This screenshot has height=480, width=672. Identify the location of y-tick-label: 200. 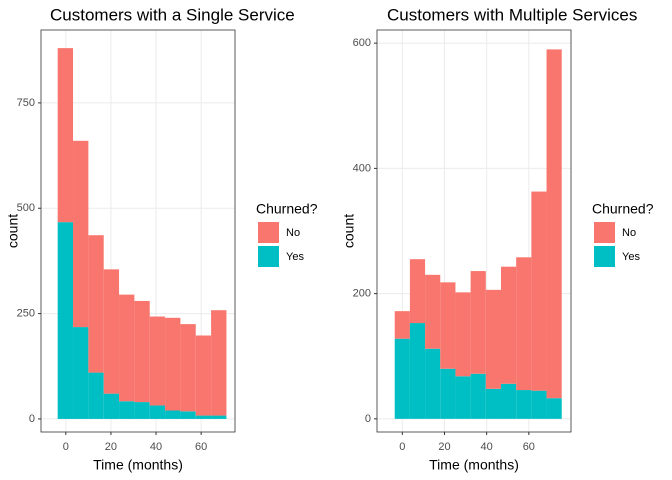
(362, 294).